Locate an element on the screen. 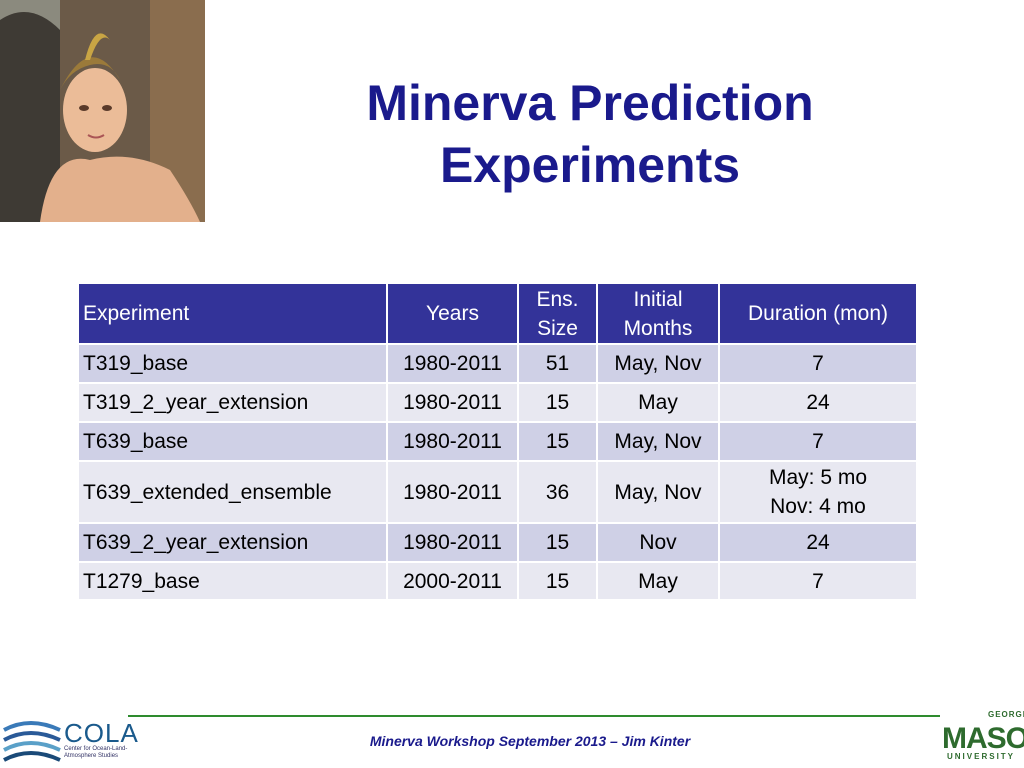  painting is located at coordinates (102, 111).